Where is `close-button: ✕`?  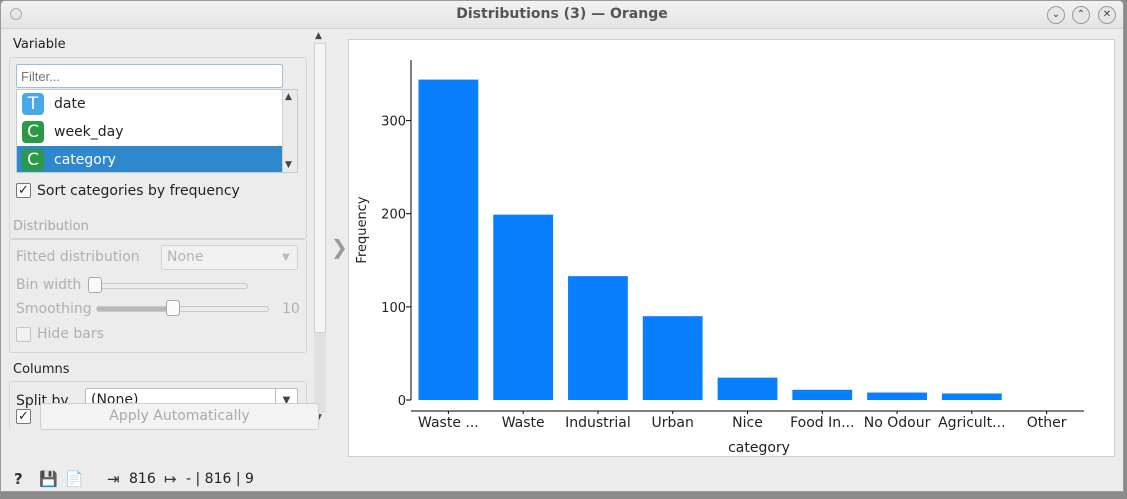 close-button: ✕ is located at coordinates (1107, 15).